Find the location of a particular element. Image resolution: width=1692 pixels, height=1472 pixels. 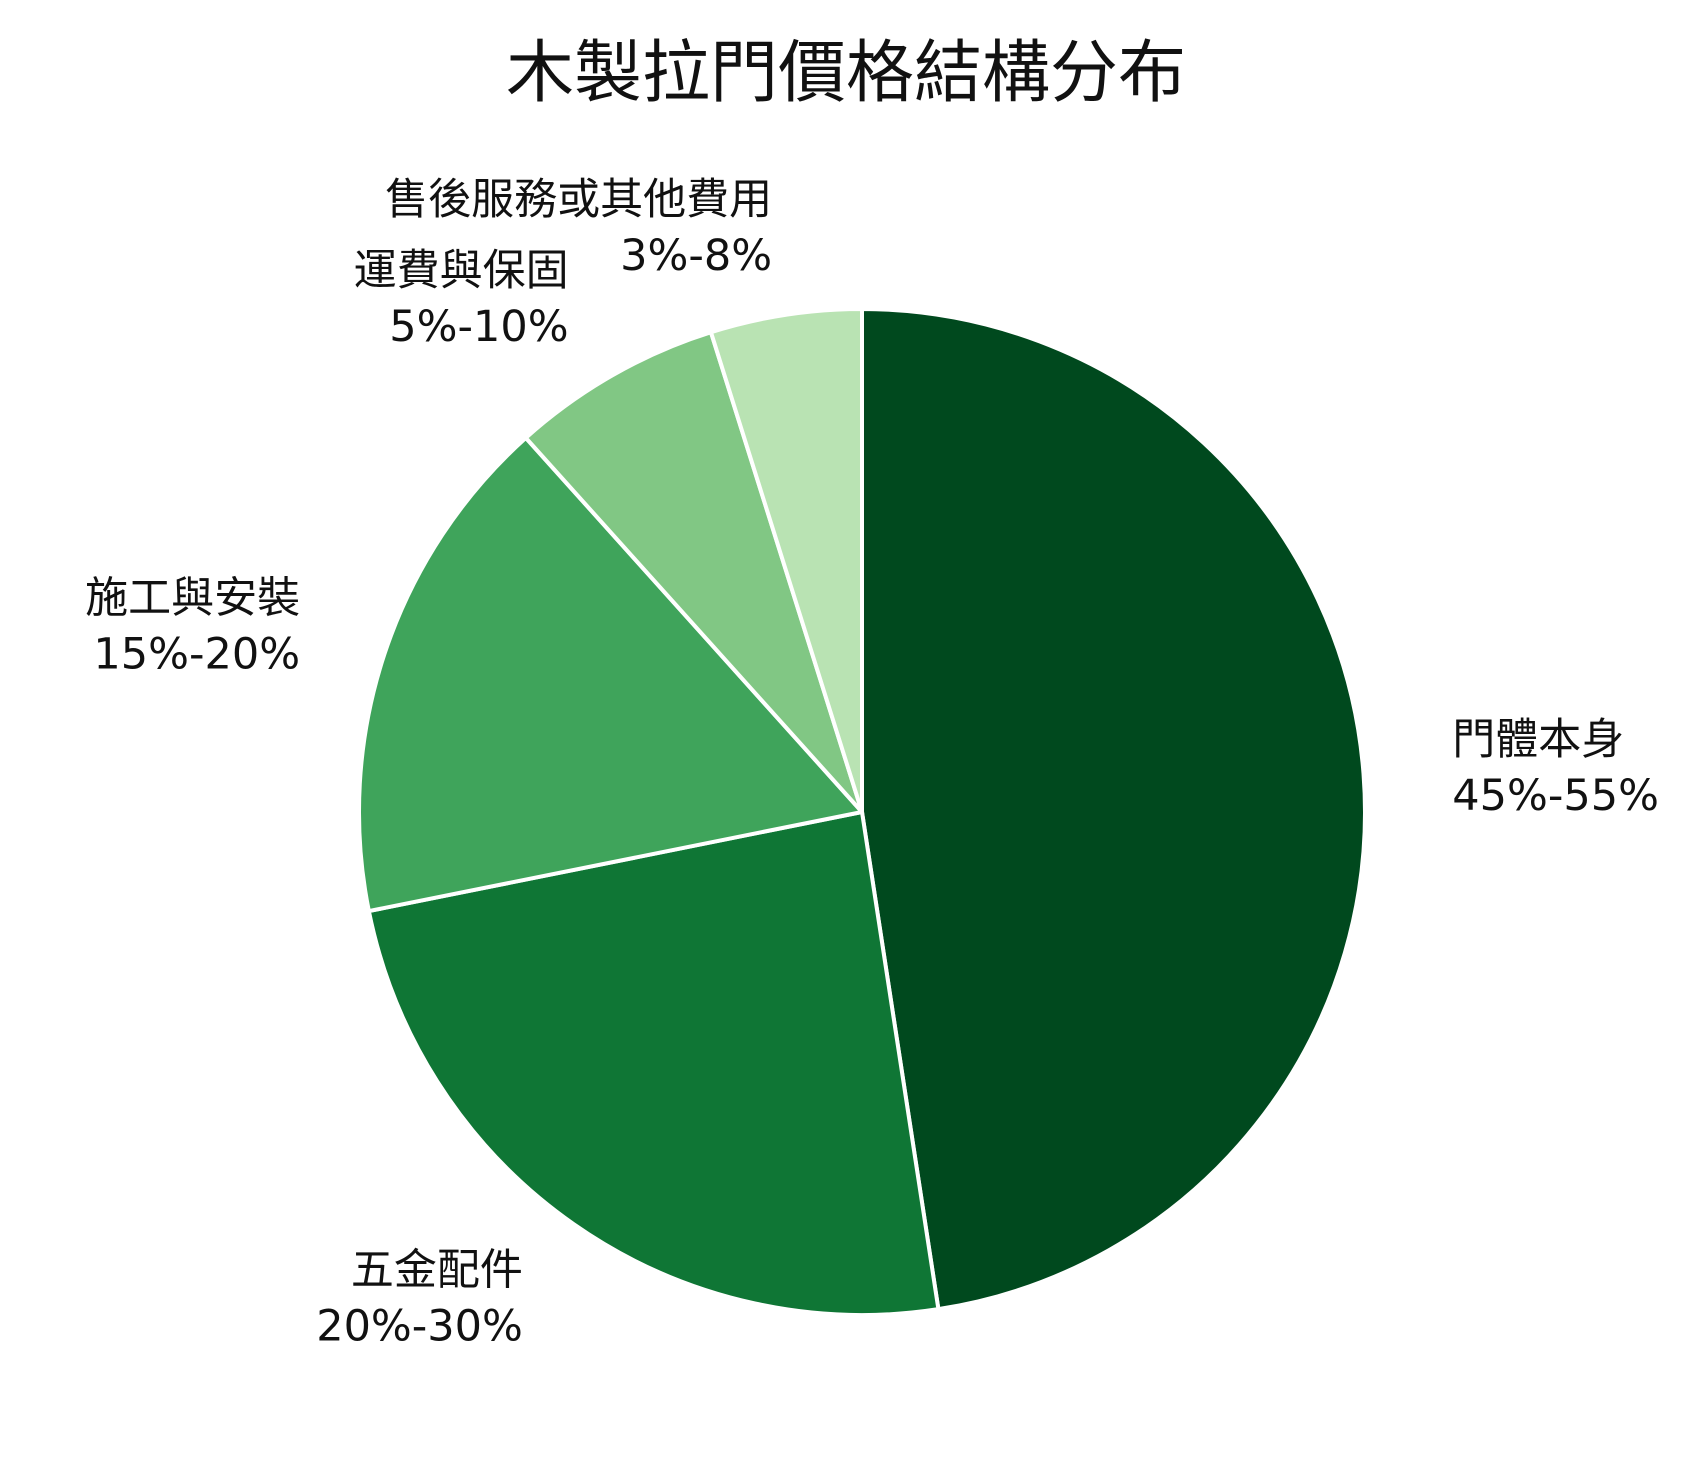

slice-label-name: 售後服務或其他費用 is located at coordinates (578, 200).